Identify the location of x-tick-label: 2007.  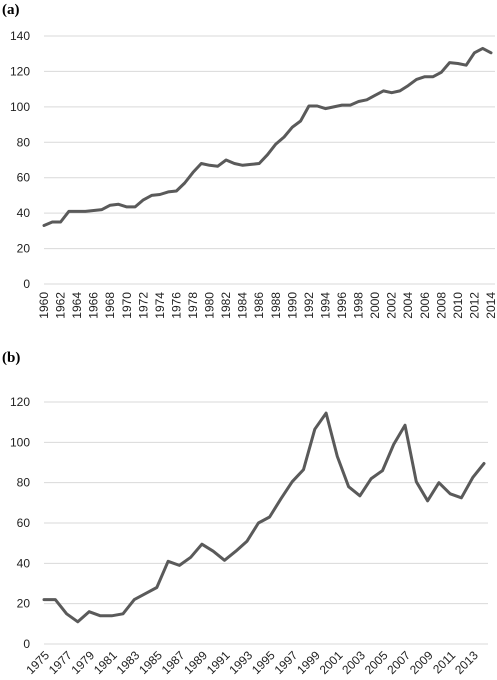
(398, 662).